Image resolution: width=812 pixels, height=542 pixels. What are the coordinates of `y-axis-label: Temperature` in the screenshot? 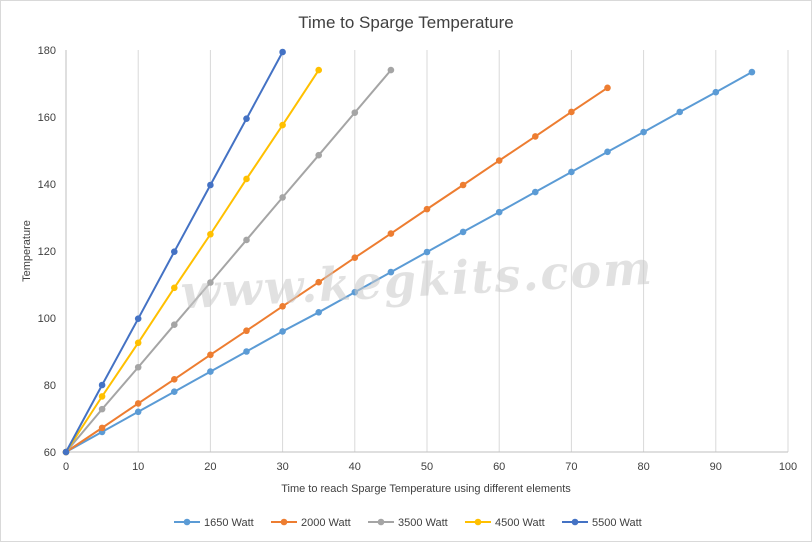 It's located at (27, 251).